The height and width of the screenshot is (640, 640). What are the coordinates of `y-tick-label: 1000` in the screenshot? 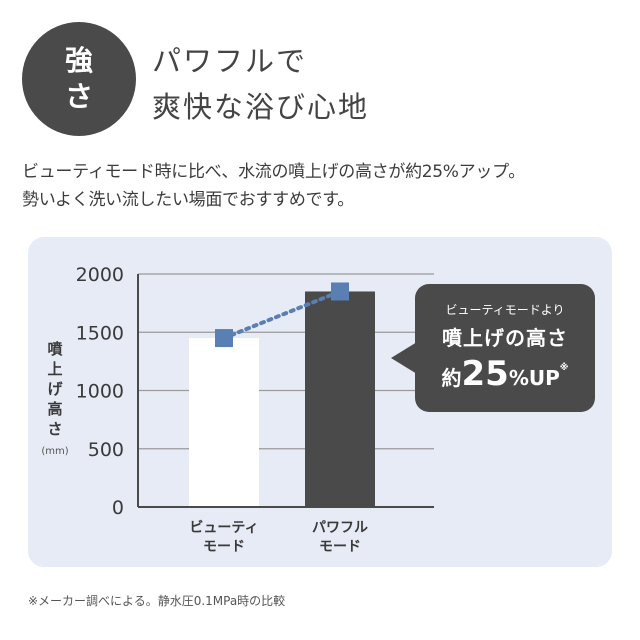 It's located at (100, 392).